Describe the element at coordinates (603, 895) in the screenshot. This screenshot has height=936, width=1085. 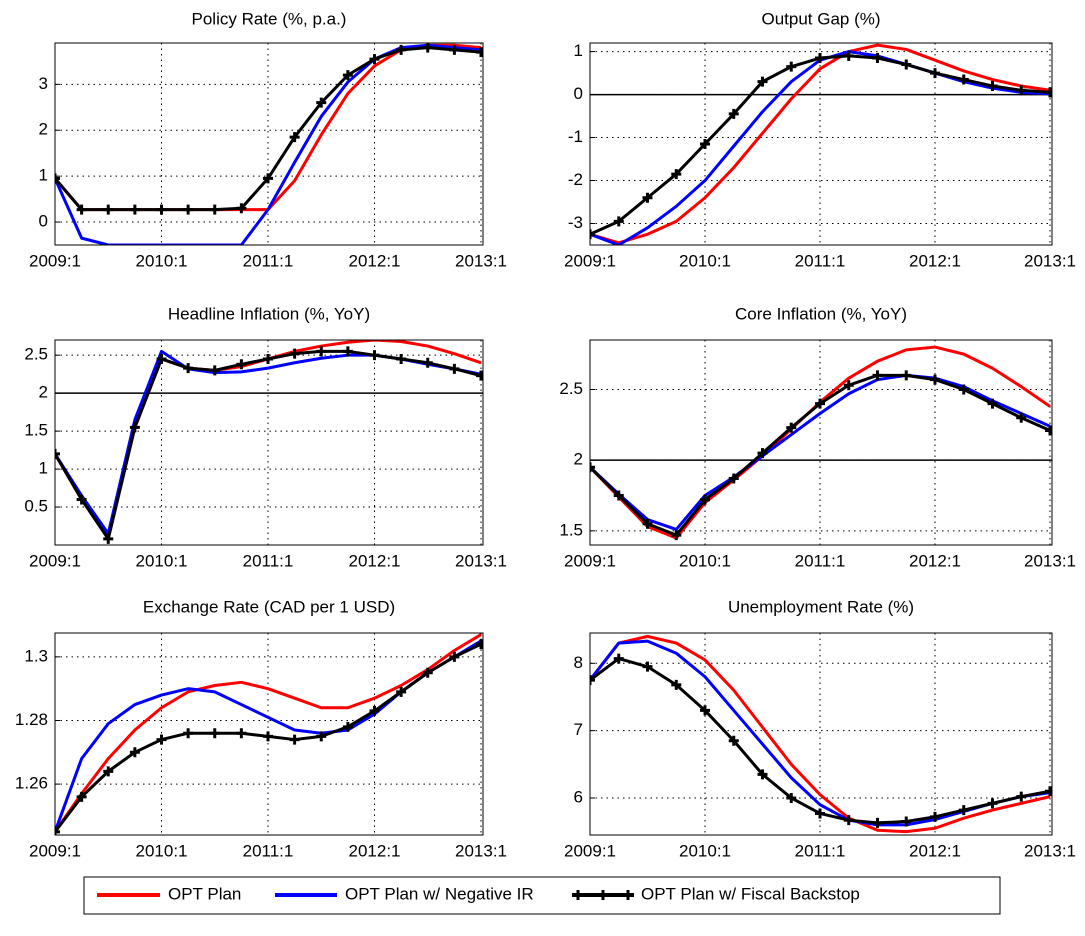
I see `legend-marker` at that location.